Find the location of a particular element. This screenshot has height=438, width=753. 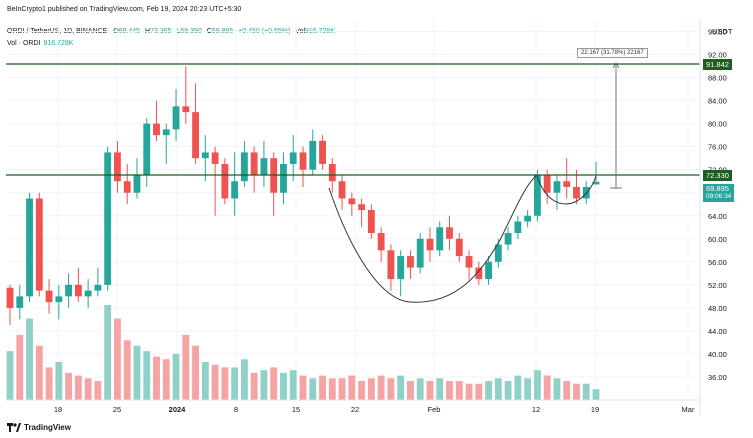

price-tick-label: 64.00 is located at coordinates (717, 216).